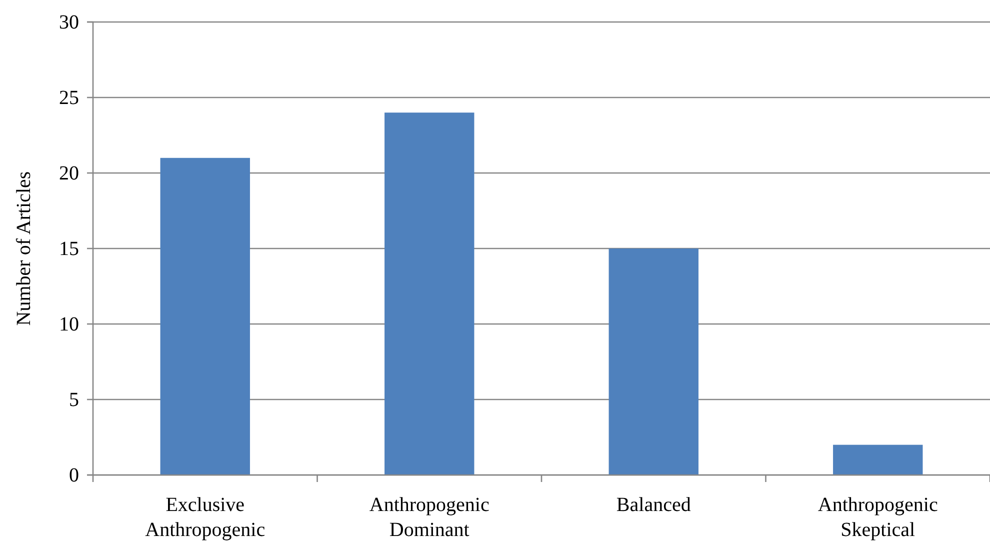 The width and height of the screenshot is (990, 551). Describe the element at coordinates (69, 249) in the screenshot. I see `y-tick-label: 15` at that location.